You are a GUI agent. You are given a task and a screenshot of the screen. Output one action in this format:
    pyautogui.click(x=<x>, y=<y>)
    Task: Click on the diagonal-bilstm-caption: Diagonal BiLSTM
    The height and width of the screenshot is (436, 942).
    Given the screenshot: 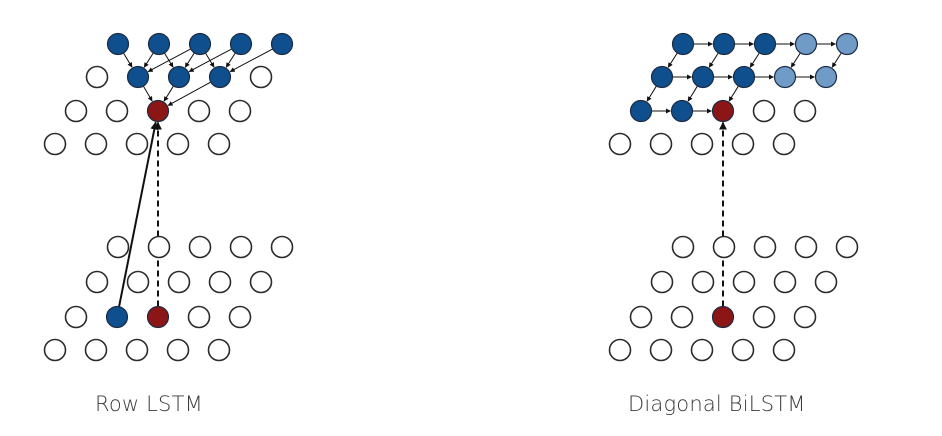 What is the action you would take?
    pyautogui.click(x=717, y=404)
    